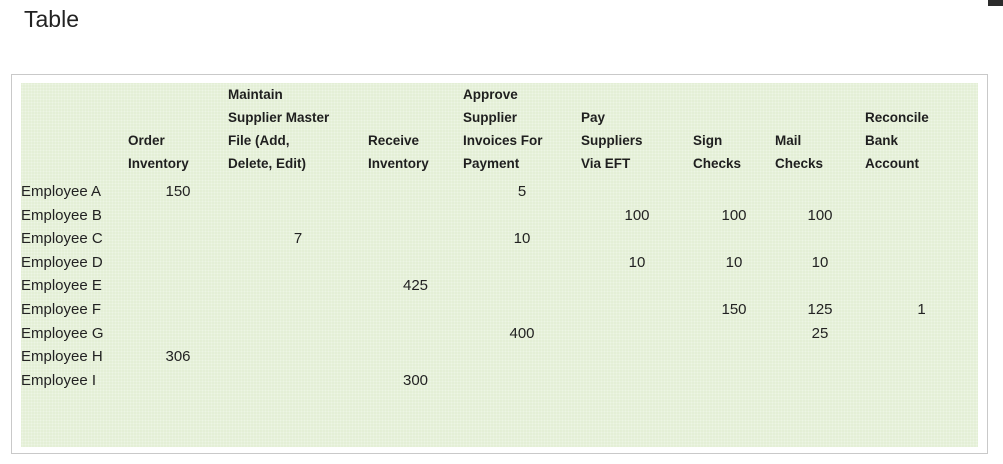 The width and height of the screenshot is (1003, 464). I want to click on table-row: Employee I 300, so click(499, 381).